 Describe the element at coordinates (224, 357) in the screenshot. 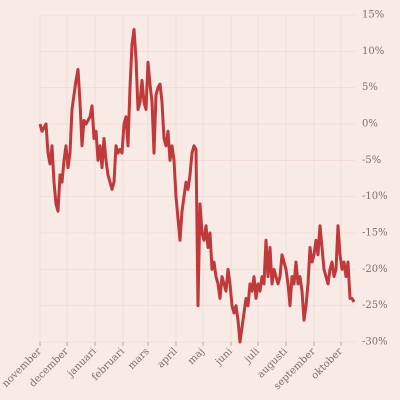

I see `x-tick-label: juni` at that location.